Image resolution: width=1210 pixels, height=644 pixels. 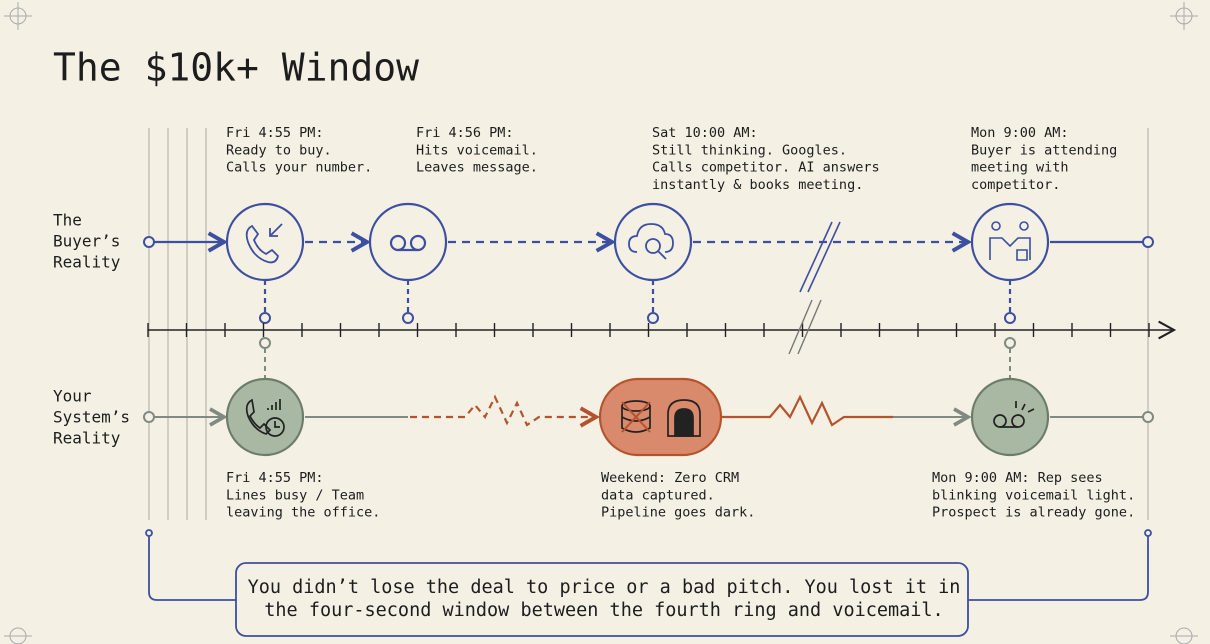 I want to click on time-axis, so click(x=662, y=327).